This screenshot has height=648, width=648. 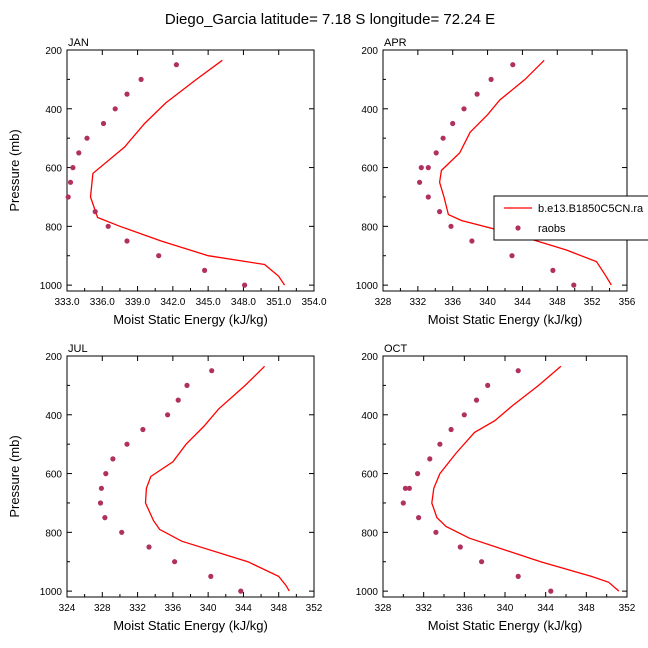 What do you see at coordinates (418, 302) in the screenshot?
I see `x-tick-label-apr: 332` at bounding box center [418, 302].